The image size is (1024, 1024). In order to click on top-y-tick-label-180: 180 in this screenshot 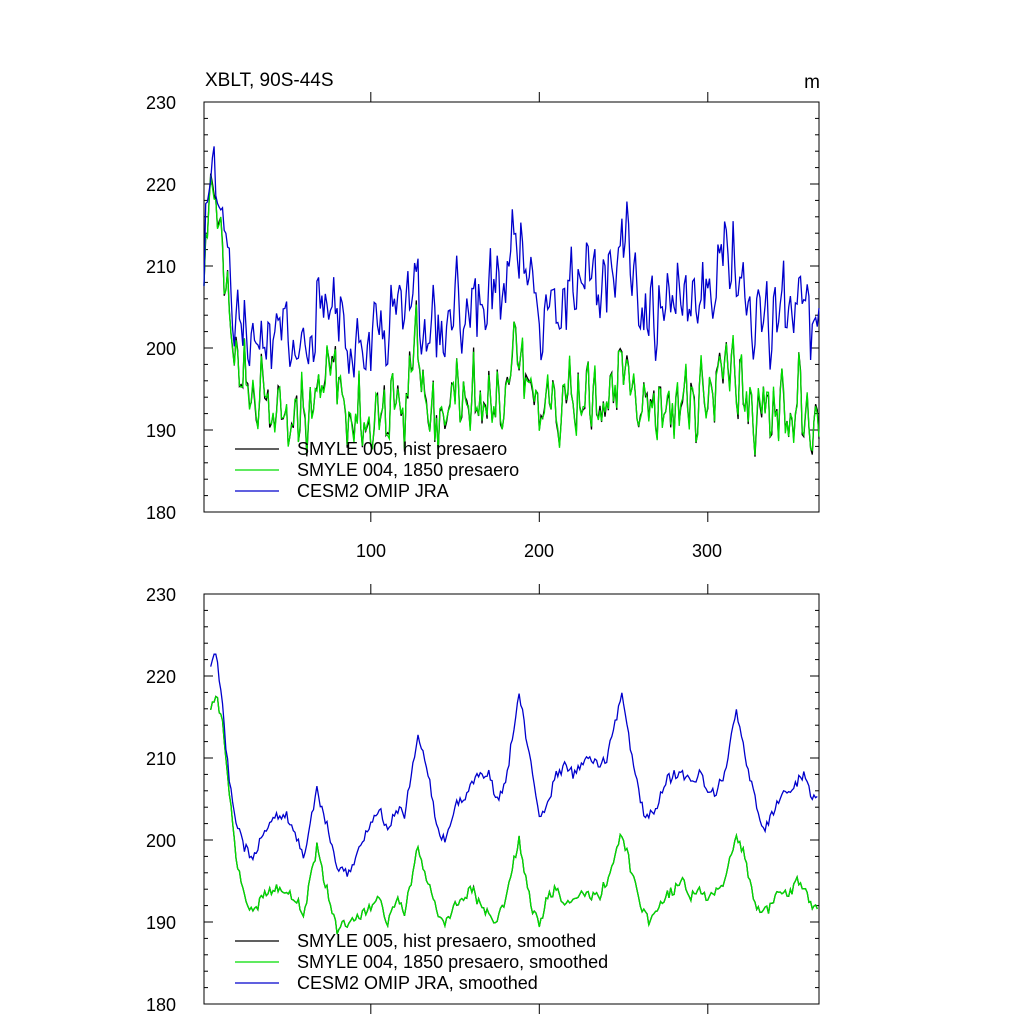, I will do `click(161, 513)`.